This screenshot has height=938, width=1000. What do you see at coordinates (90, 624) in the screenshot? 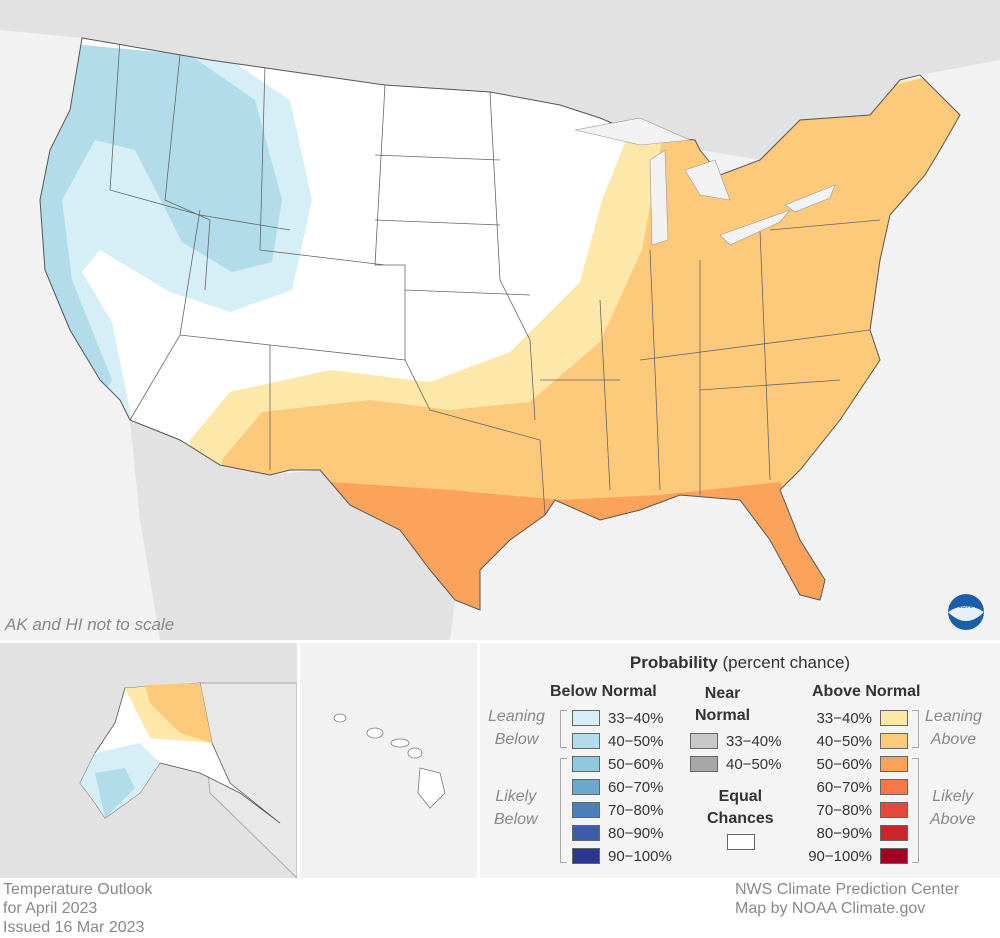
I see `scale-note: AK and HI not to scale` at bounding box center [90, 624].